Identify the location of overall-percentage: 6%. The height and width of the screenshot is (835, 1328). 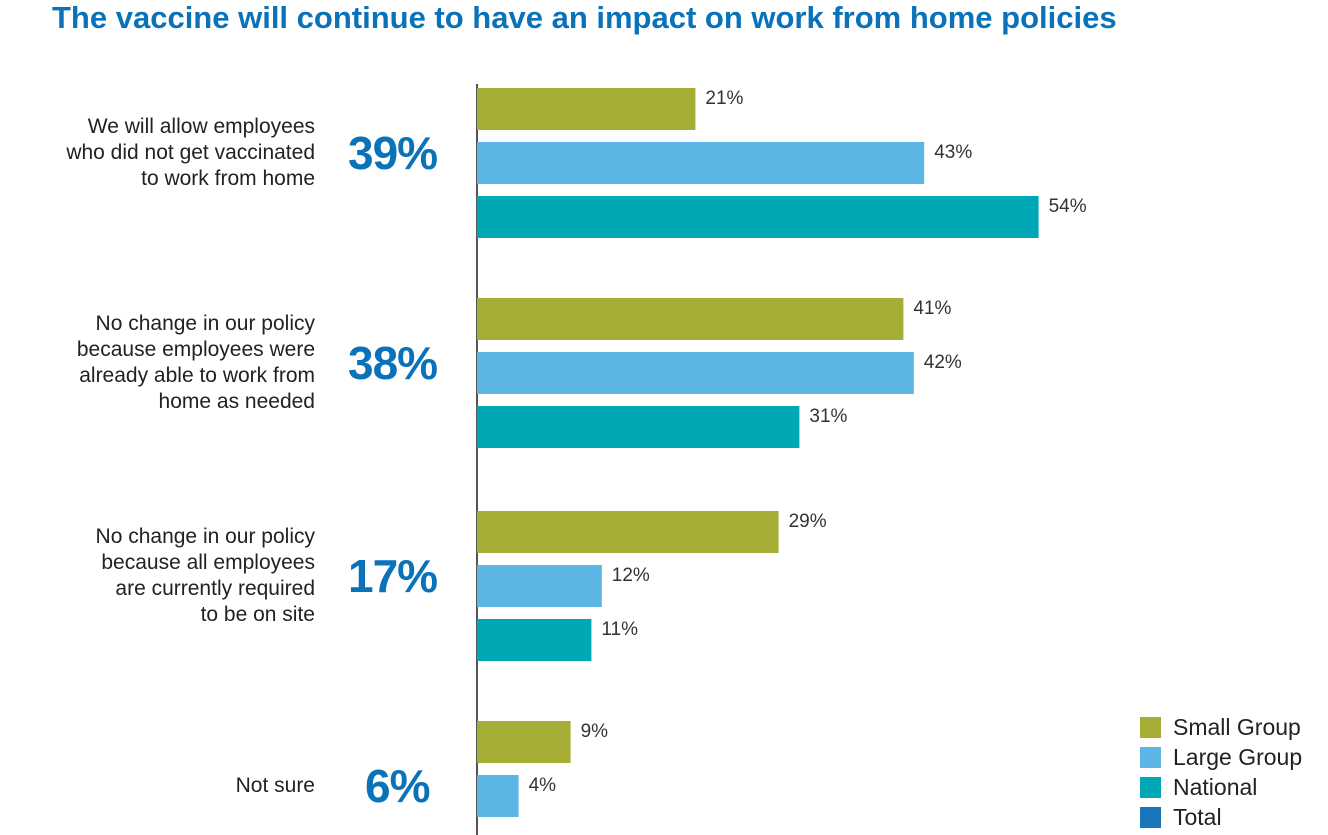
(397, 786).